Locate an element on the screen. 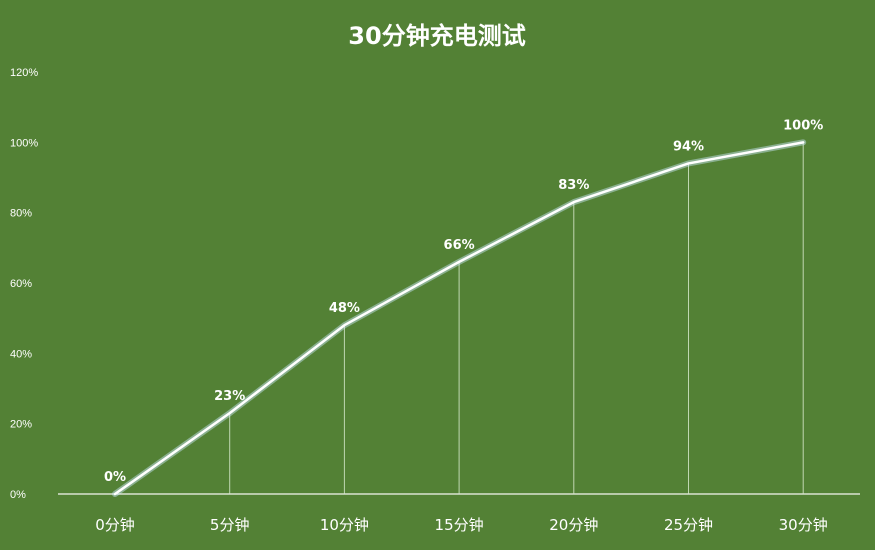 The width and height of the screenshot is (875, 550). data-label: 48% is located at coordinates (344, 308).